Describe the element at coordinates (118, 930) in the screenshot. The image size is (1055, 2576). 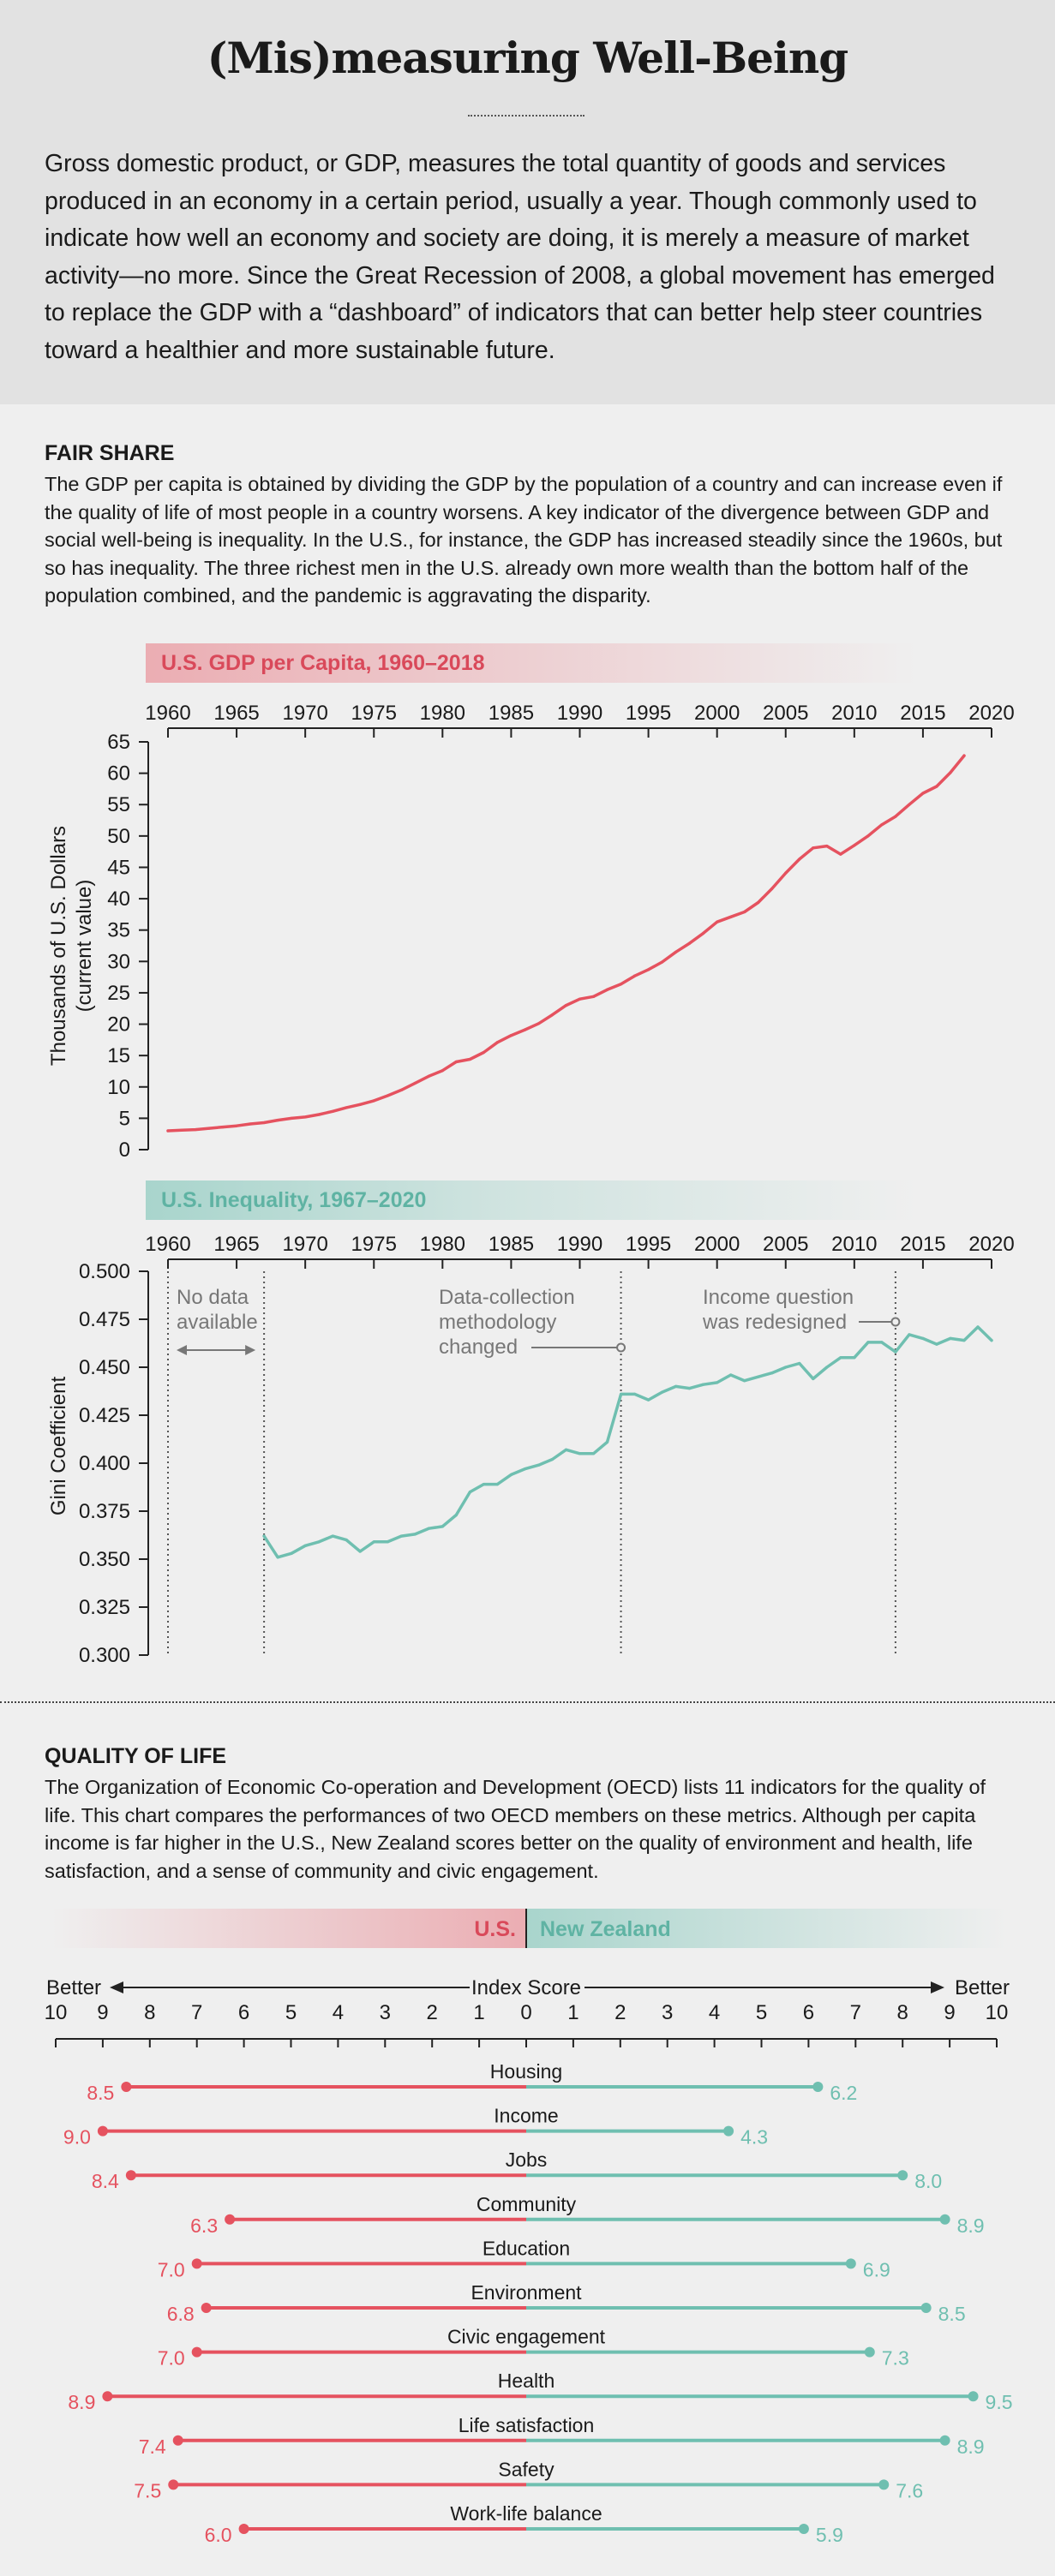
I see `y-tick-label: 35` at that location.